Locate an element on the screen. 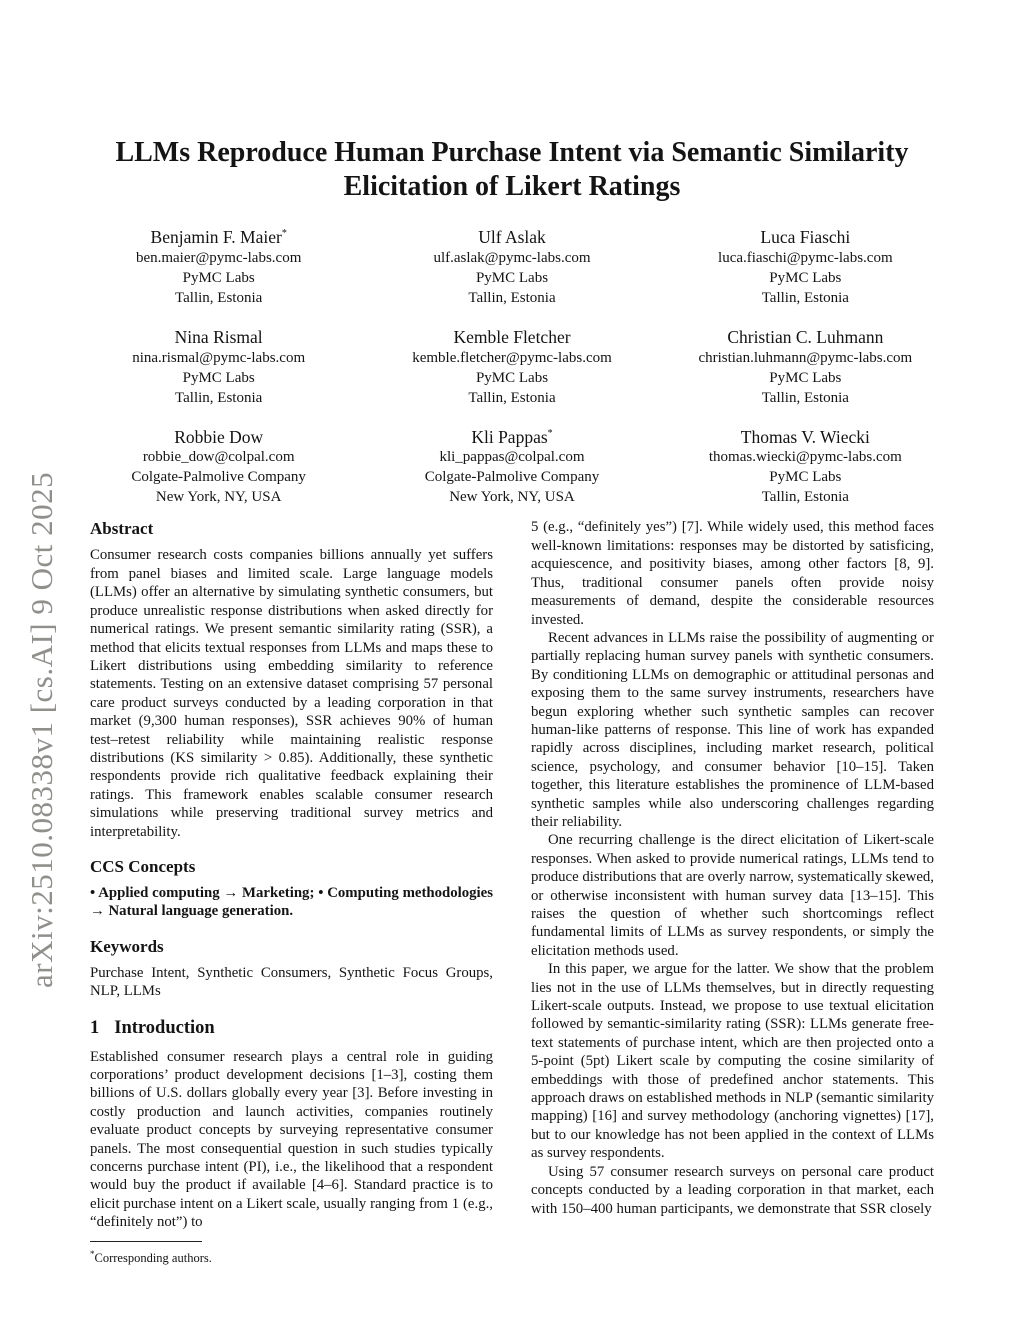 The image size is (1024, 1325). author-name: Luca Fiaschi is located at coordinates (805, 236).